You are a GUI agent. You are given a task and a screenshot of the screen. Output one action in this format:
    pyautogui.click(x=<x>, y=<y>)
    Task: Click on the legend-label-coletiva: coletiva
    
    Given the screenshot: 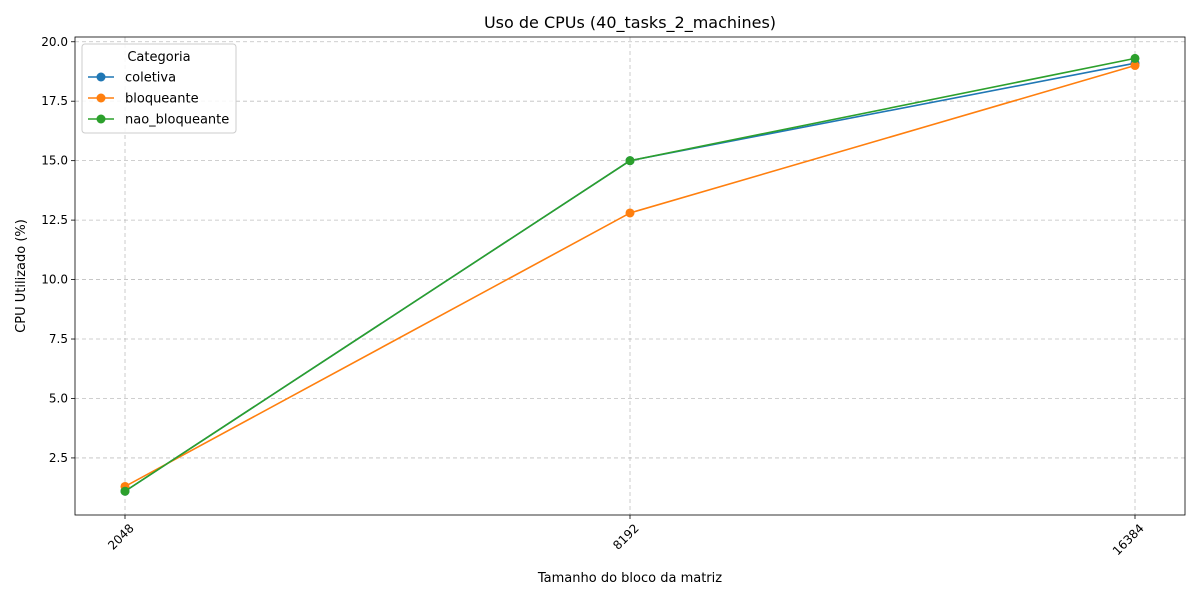 What is the action you would take?
    pyautogui.click(x=150, y=78)
    